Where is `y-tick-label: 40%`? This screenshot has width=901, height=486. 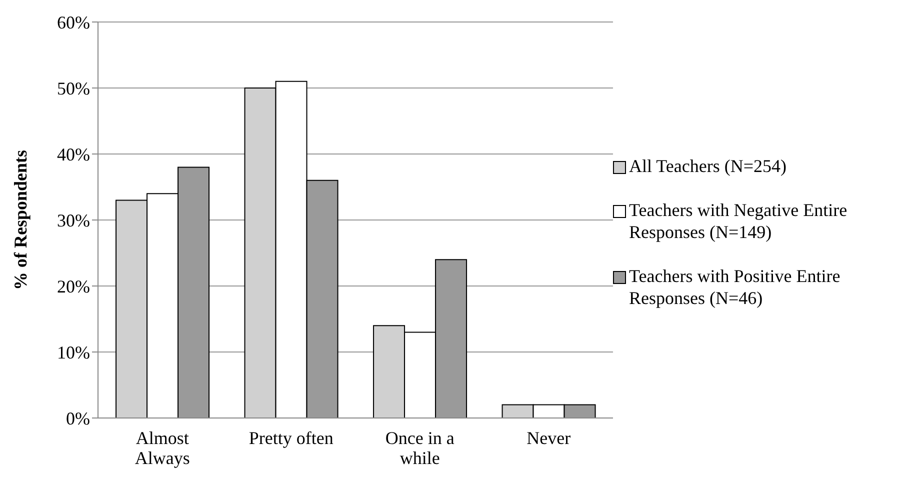
y-tick-label: 40% is located at coordinates (73, 154).